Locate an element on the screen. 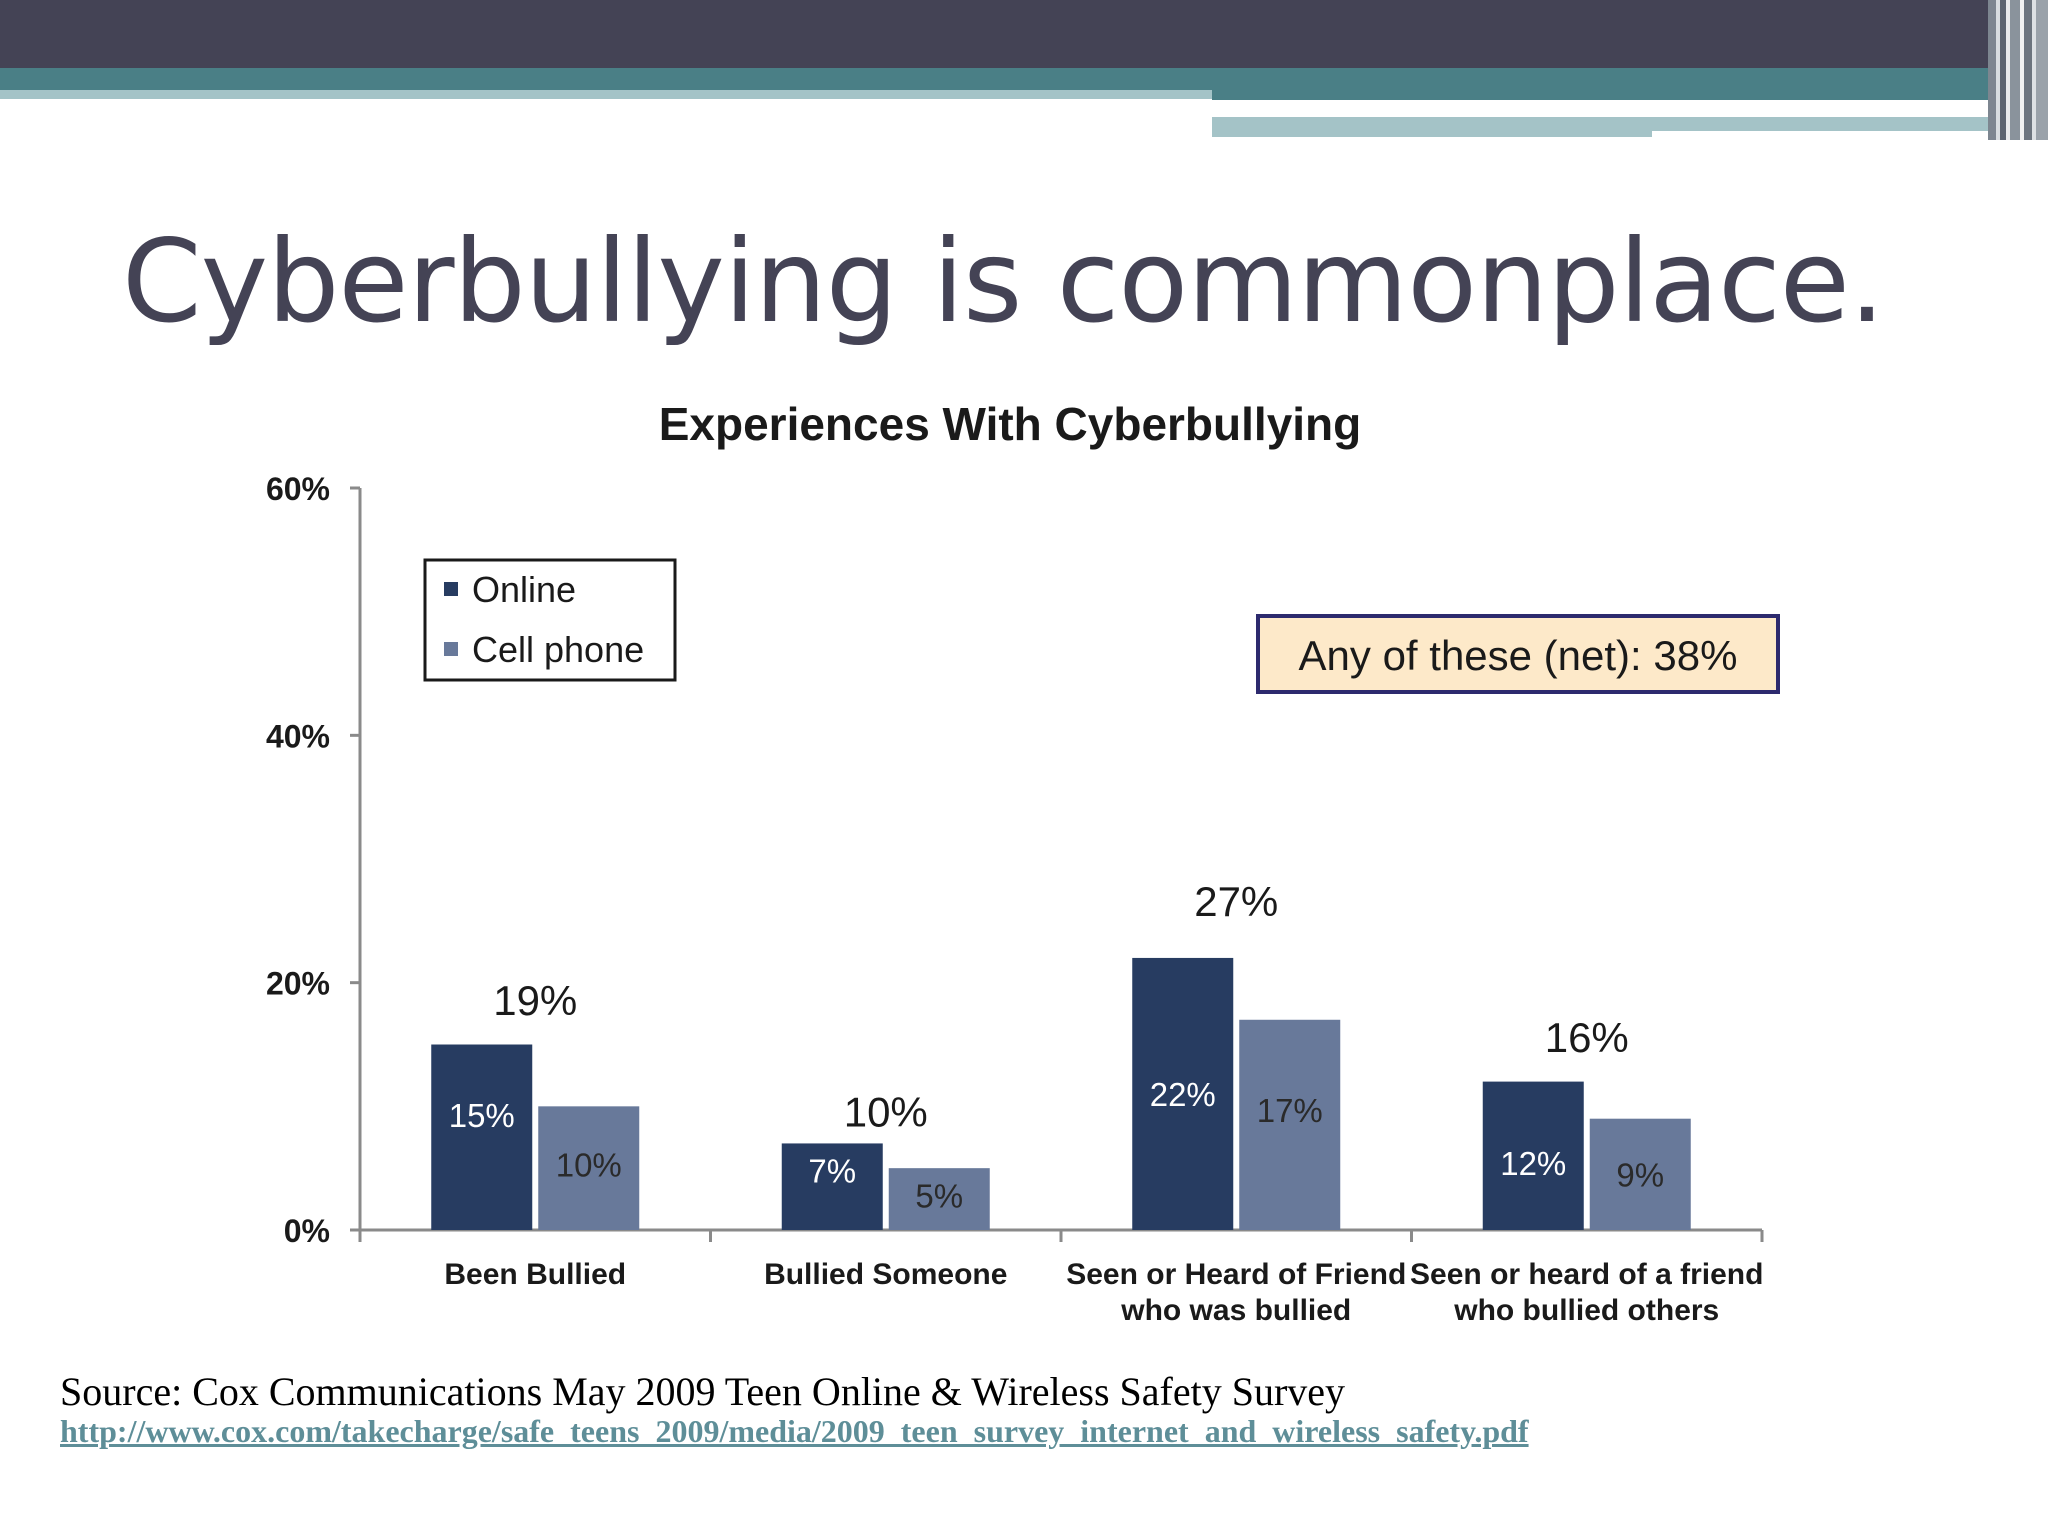  y-tick-label: 0% is located at coordinates (307, 1231).